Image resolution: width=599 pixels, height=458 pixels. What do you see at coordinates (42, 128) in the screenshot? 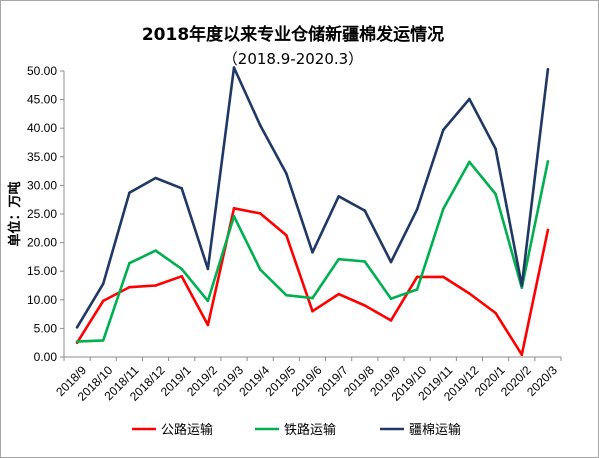
I see `y-tick-label: 40.00` at bounding box center [42, 128].